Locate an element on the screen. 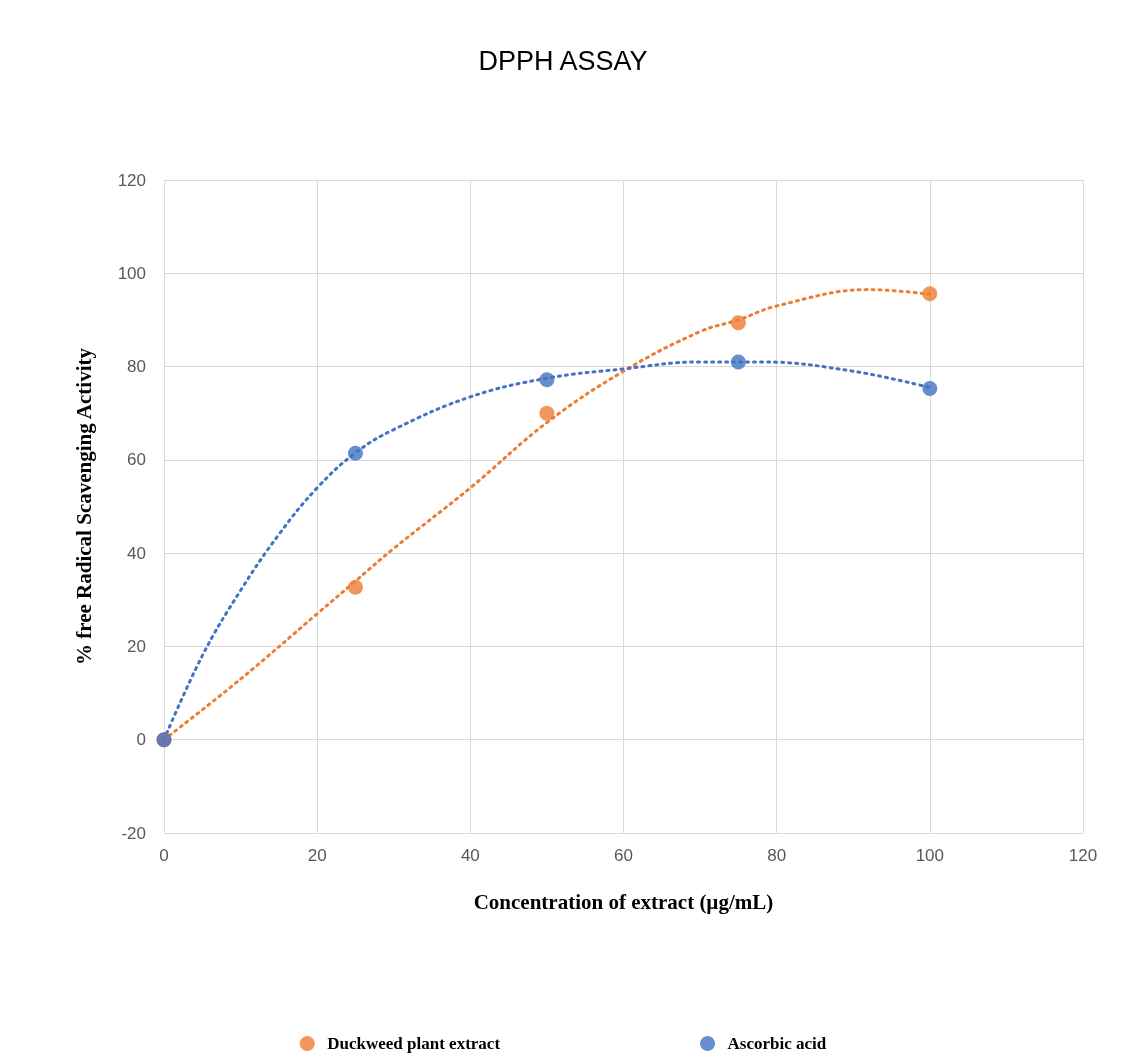 The image size is (1126, 1059). y-tick-label: 0 is located at coordinates (141, 740).